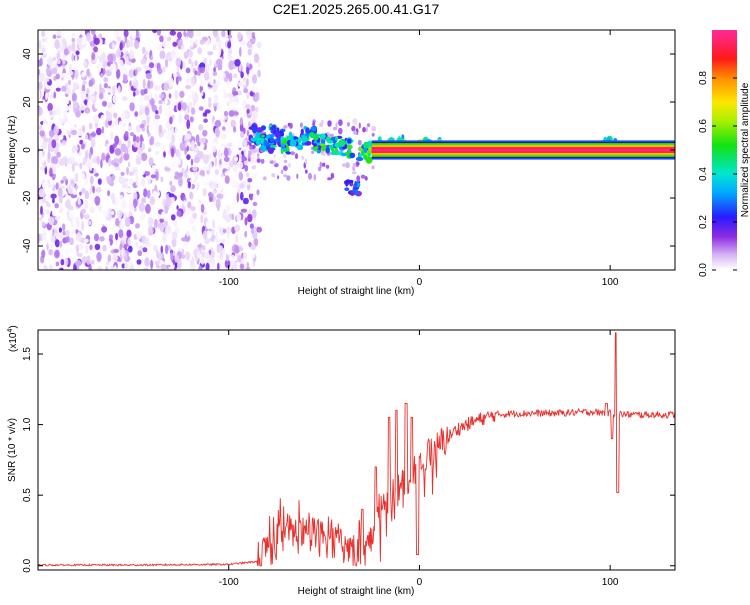 The image size is (750, 605). I want to click on colorbar-gradient, so click(724, 150).